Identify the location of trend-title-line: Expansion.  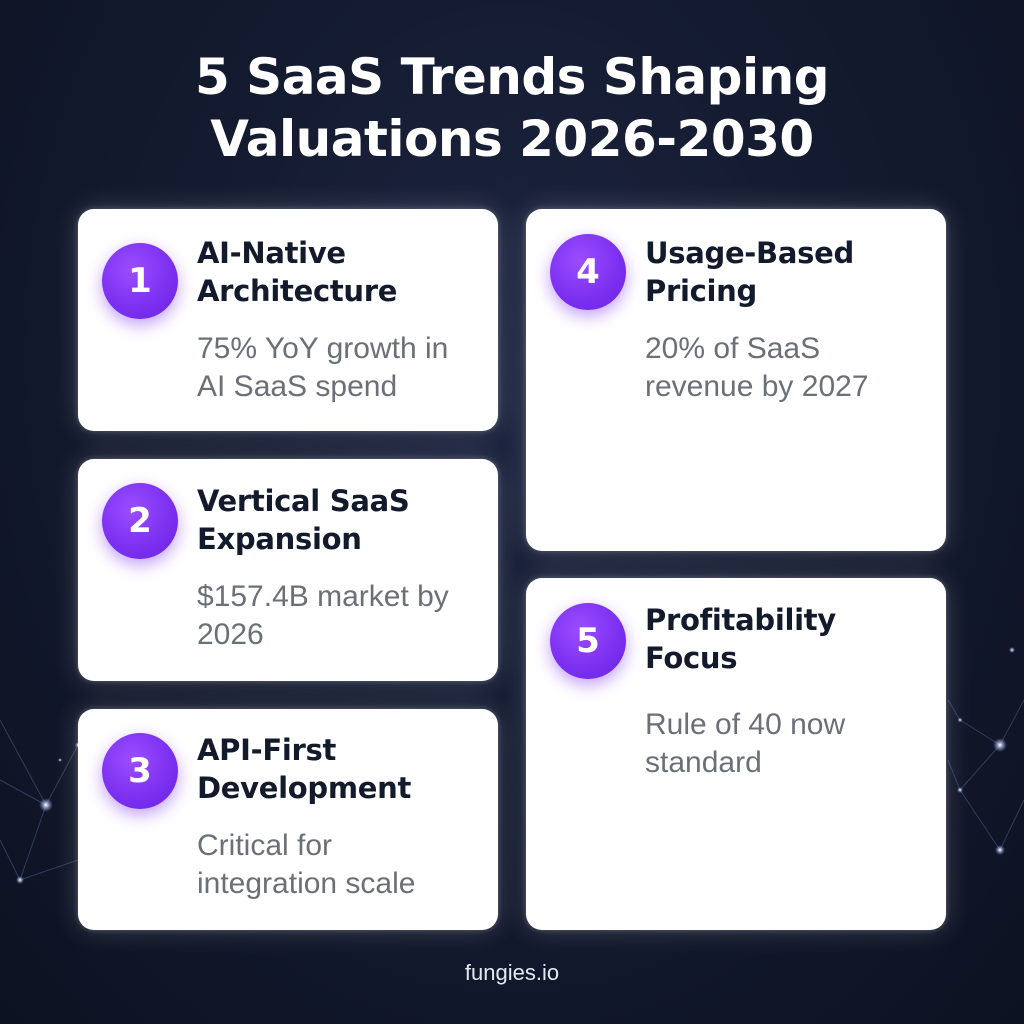
(279, 539).